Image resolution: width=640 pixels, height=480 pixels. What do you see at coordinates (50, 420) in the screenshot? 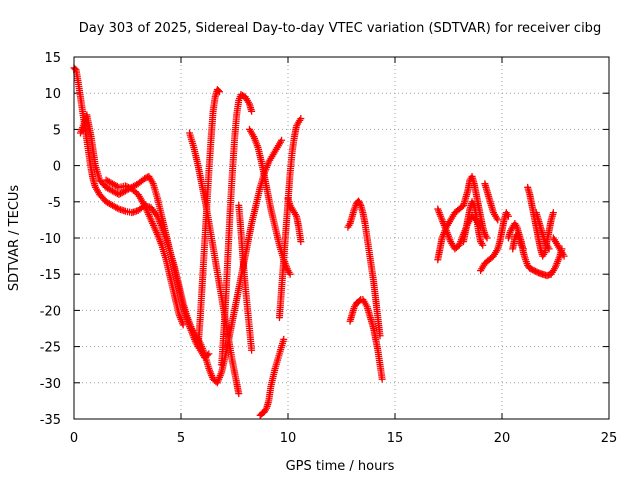
I see `y-tick-label: -35` at bounding box center [50, 420].